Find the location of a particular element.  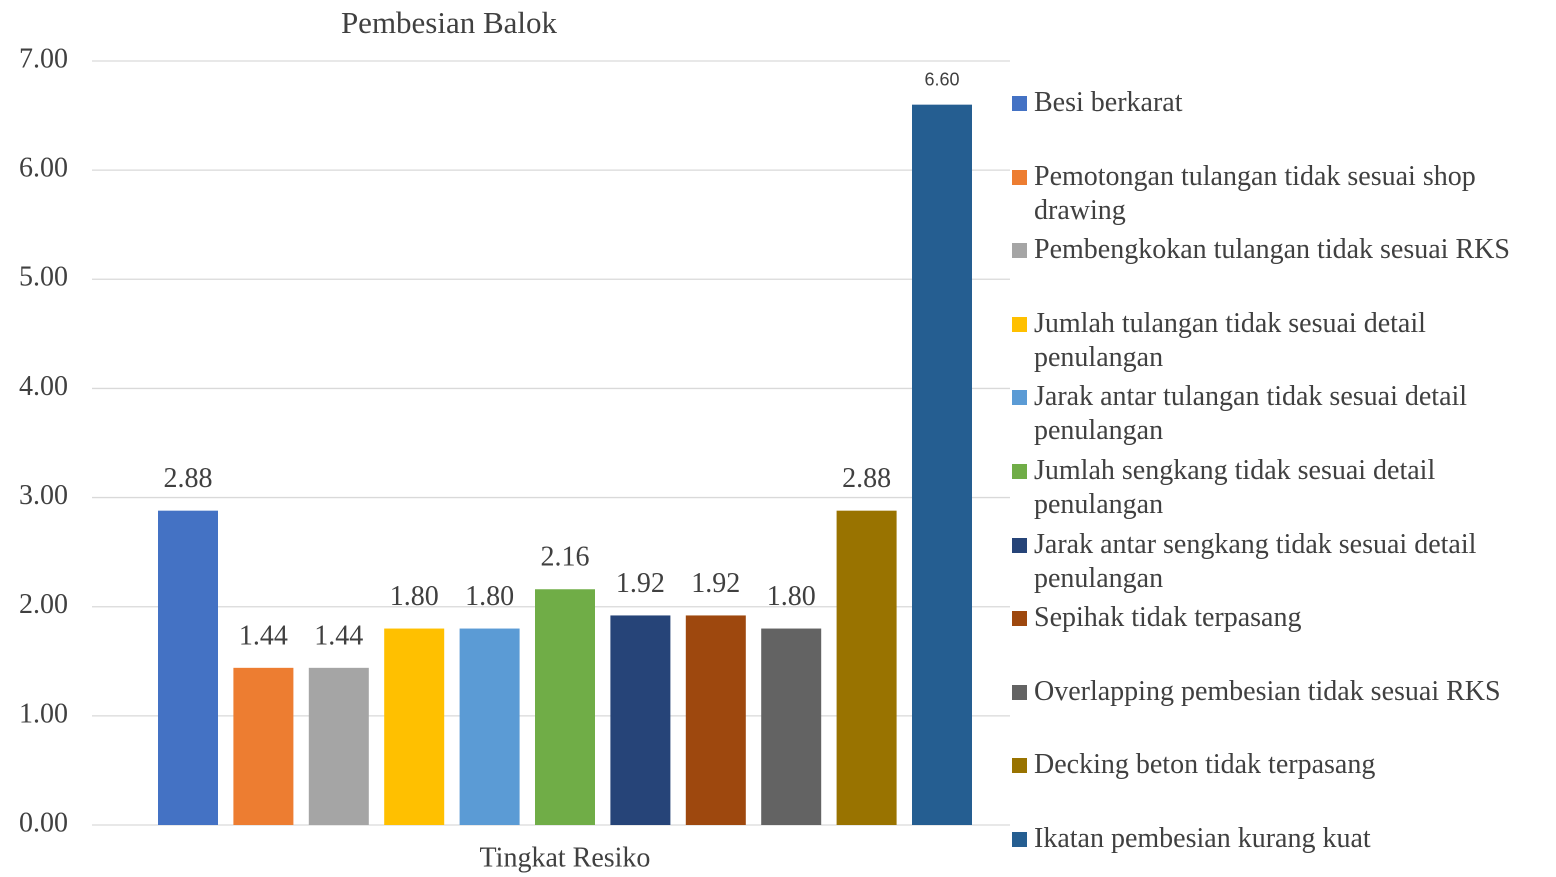

legend-entry: Pembengkokan tulangan tidak sesuai RKS is located at coordinates (1282, 250).